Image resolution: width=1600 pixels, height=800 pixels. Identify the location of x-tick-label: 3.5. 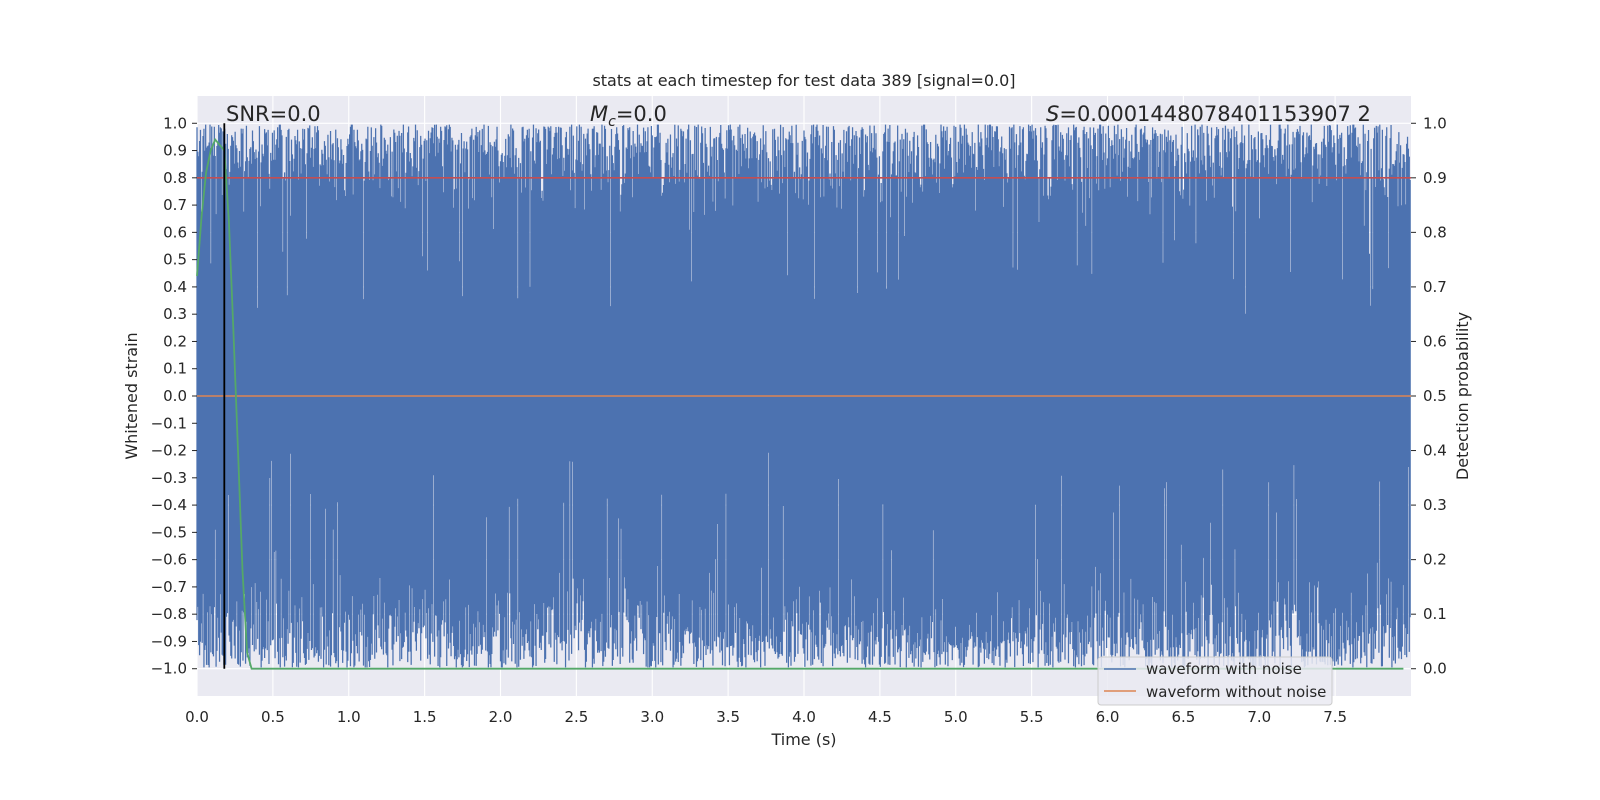
(728, 717).